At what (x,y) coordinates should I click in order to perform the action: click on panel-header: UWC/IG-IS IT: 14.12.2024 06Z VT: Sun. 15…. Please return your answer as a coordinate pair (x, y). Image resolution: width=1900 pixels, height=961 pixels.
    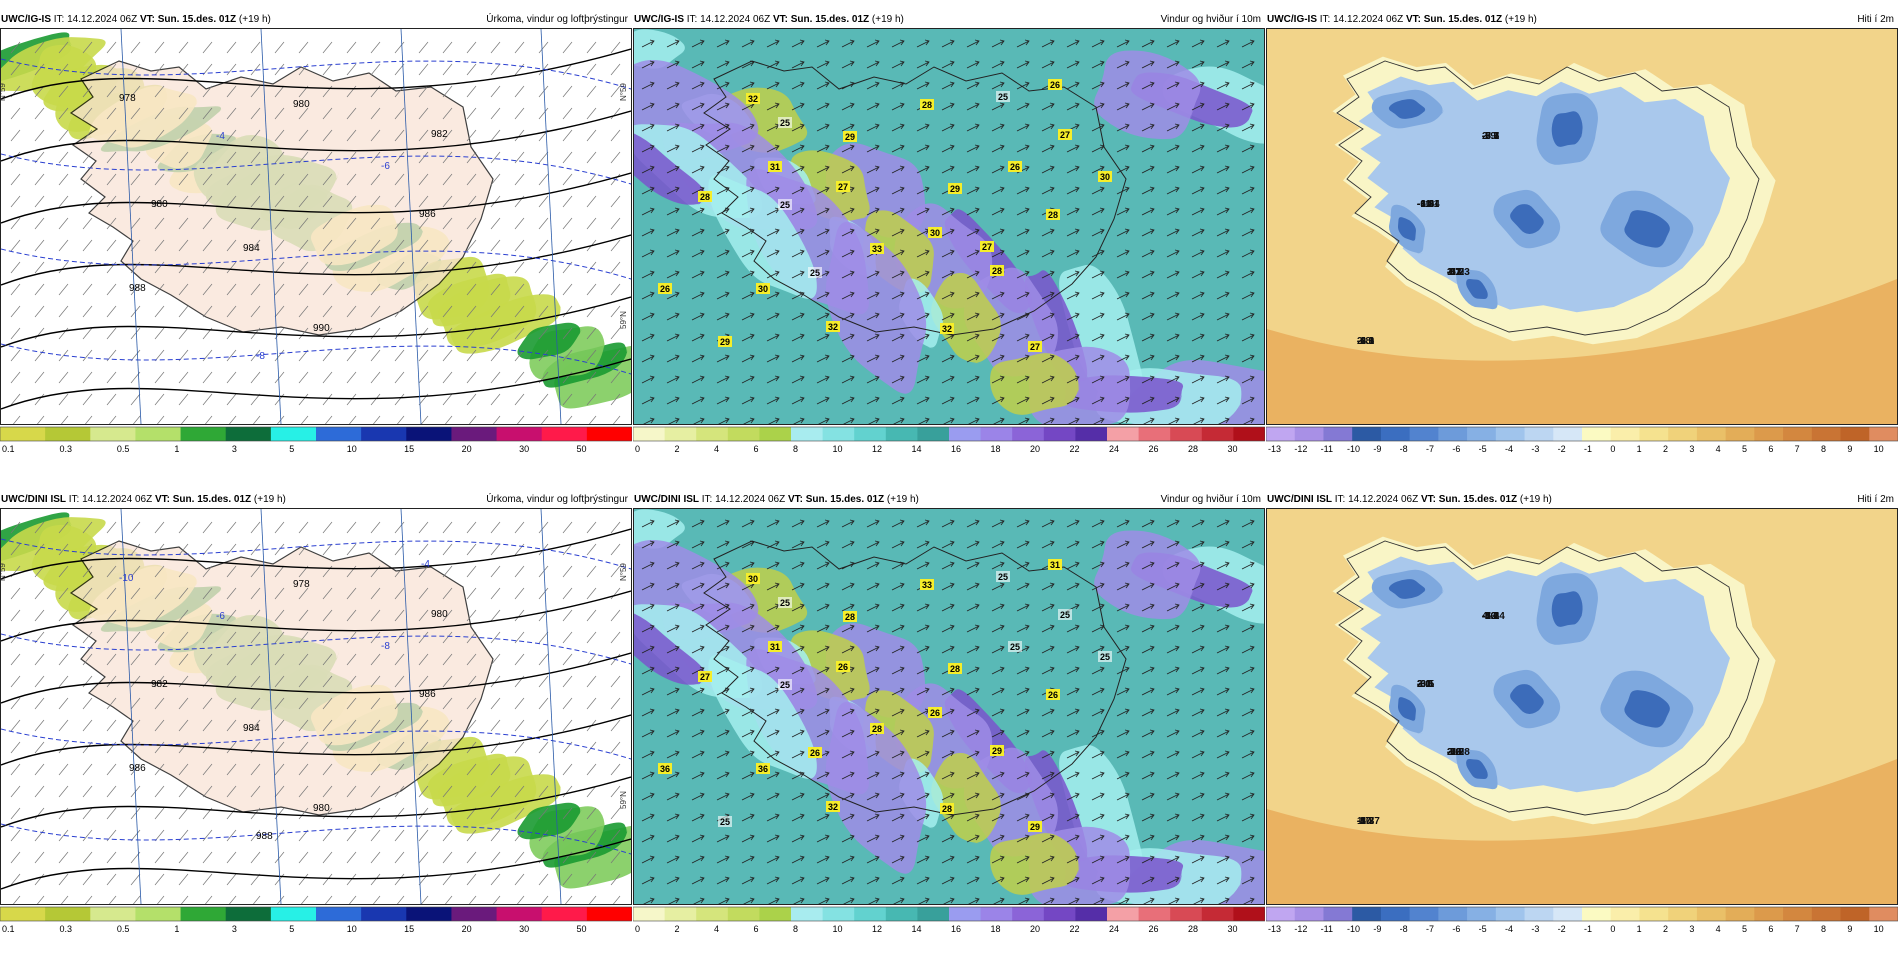
    Looking at the image, I should click on (316, 20).